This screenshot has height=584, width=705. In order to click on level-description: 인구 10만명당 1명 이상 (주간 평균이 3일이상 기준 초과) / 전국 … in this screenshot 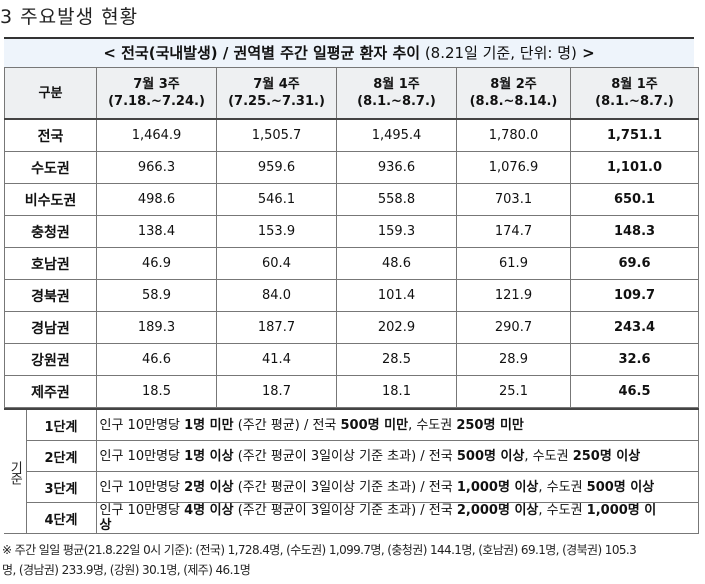, I will do `click(397, 456)`.